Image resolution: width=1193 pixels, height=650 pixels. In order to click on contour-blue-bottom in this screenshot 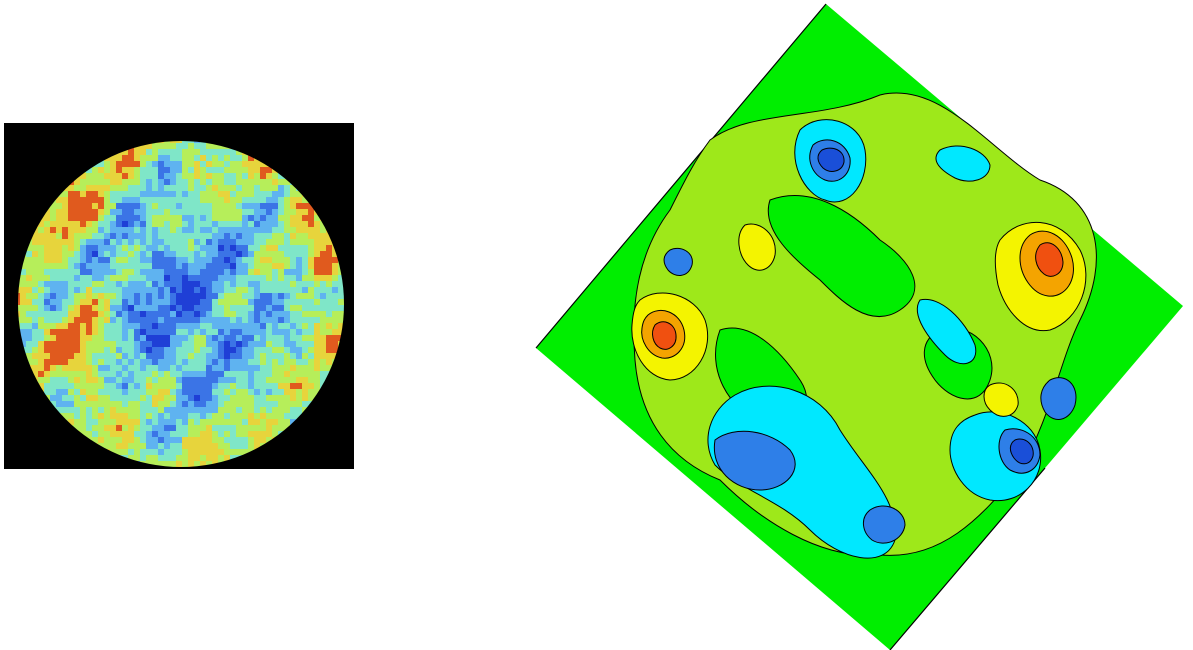, I will do `click(754, 460)`.